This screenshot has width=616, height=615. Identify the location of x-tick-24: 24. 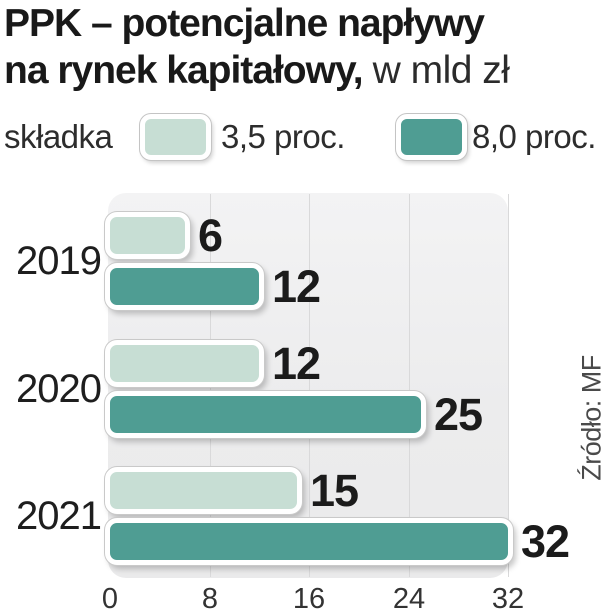
(409, 599).